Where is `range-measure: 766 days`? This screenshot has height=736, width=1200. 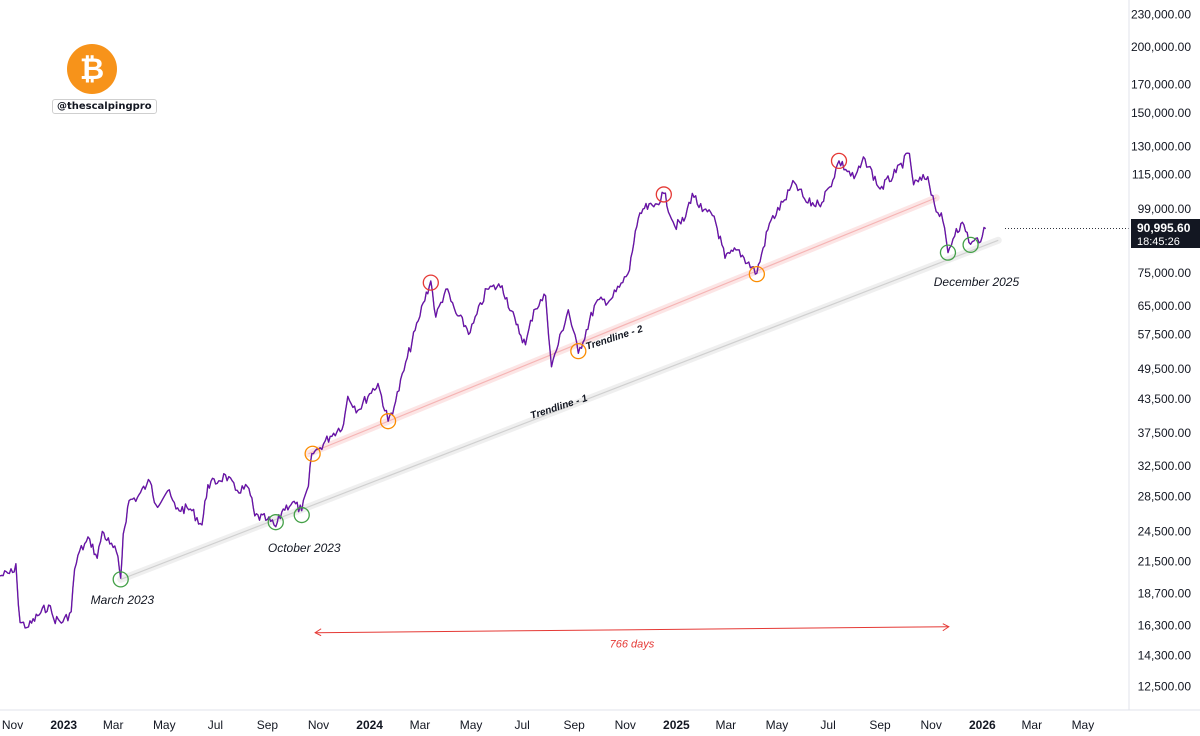 range-measure: 766 days is located at coordinates (632, 637).